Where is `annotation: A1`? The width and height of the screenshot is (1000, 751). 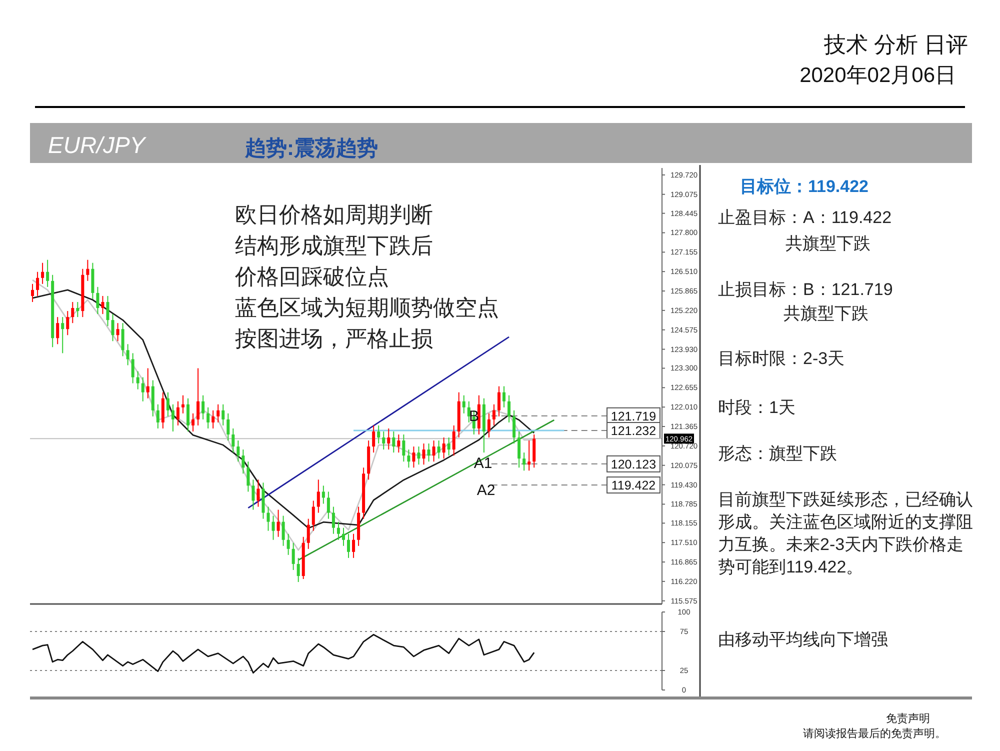
annotation: A1 is located at coordinates (483, 463).